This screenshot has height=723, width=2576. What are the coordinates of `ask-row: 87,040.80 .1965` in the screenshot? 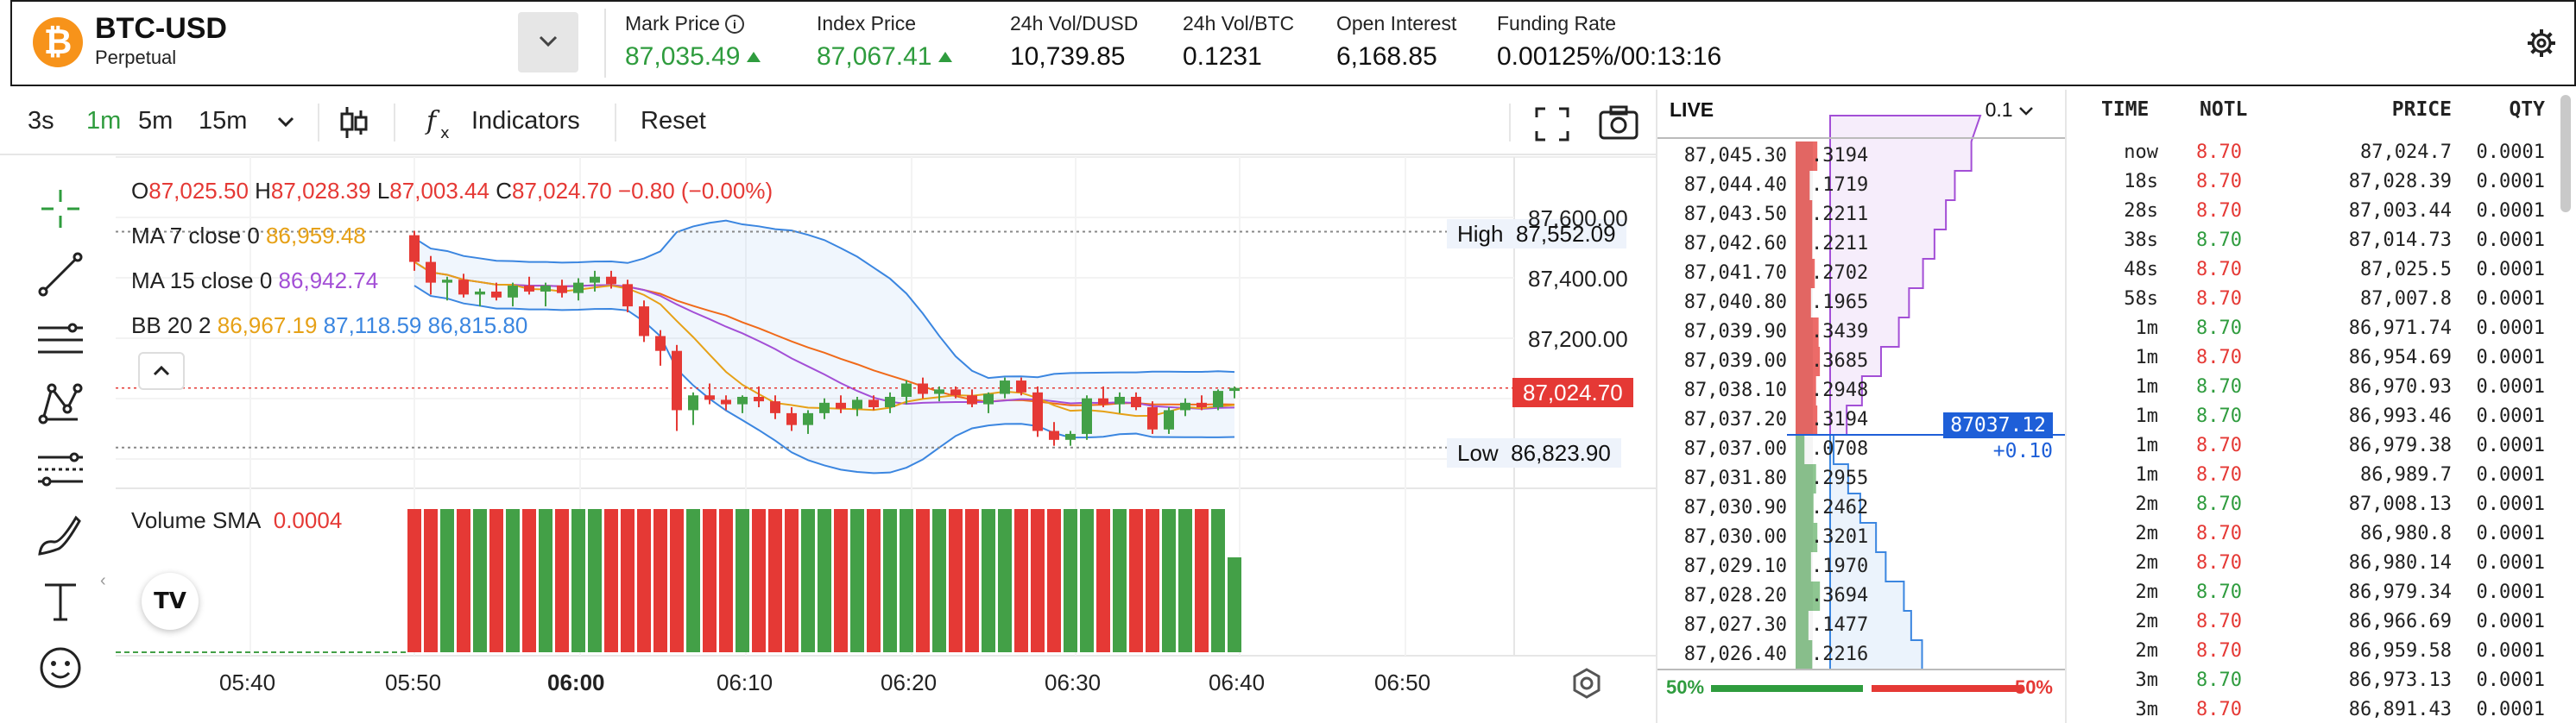 It's located at (1862, 303).